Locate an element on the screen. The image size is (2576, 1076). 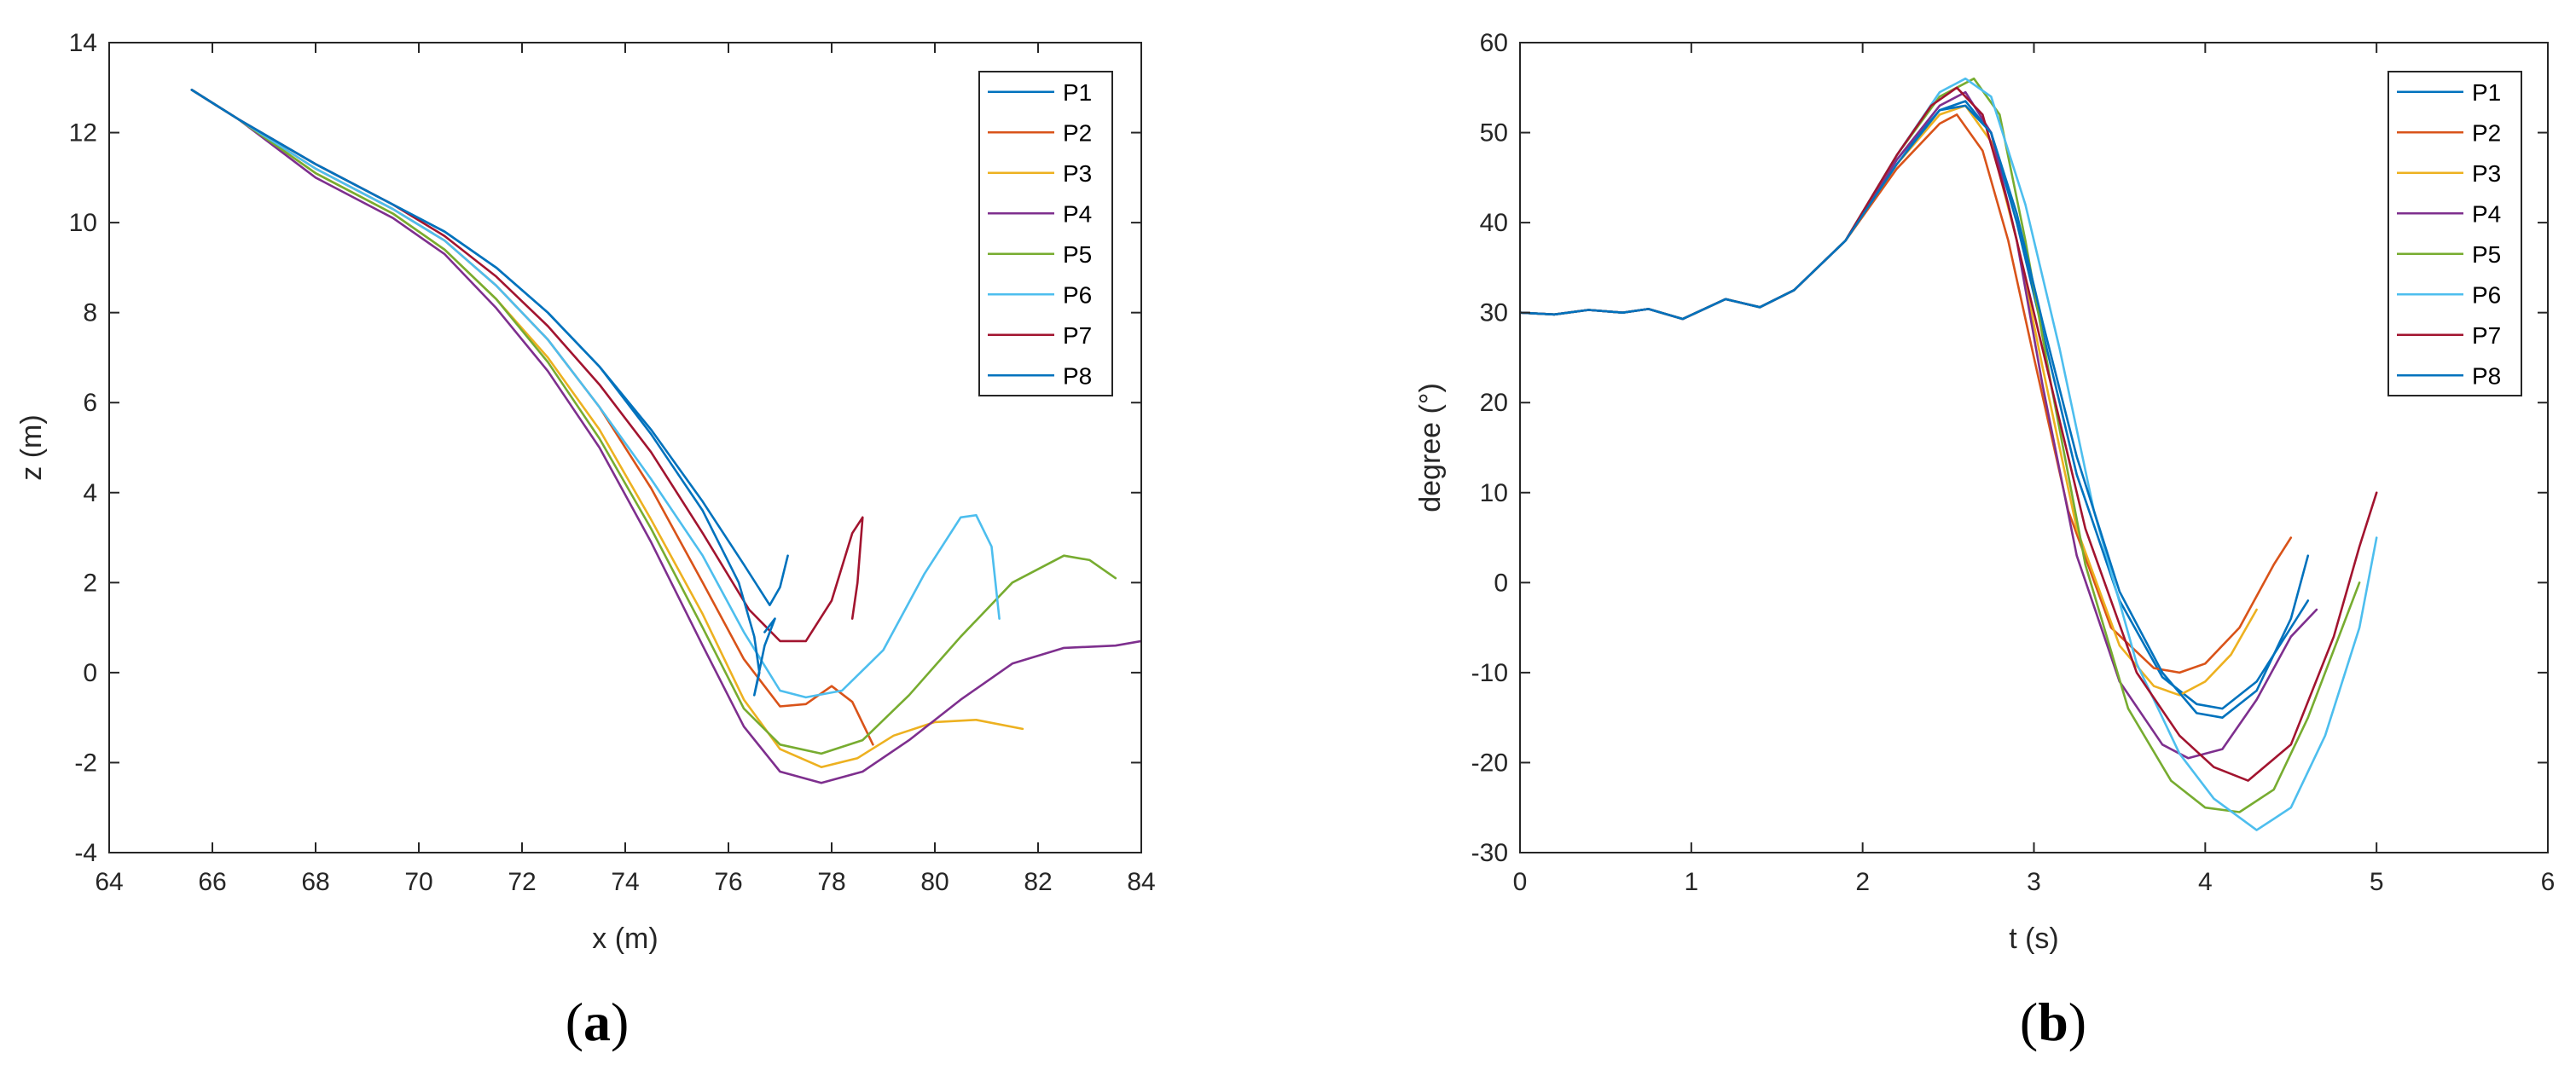
x-tick-label: 68 is located at coordinates (315, 882).